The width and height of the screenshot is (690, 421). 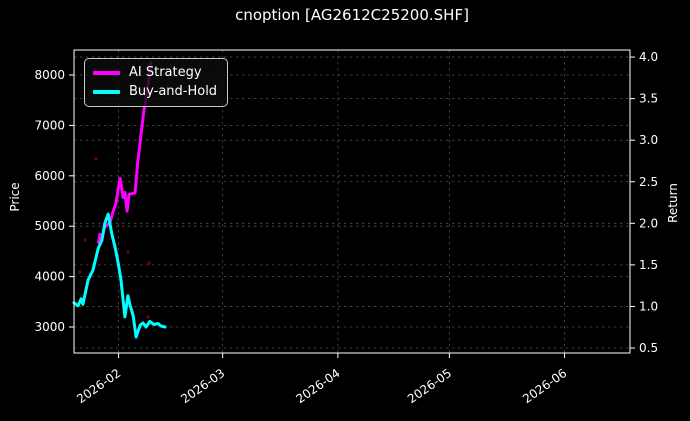 What do you see at coordinates (673, 203) in the screenshot?
I see `right-axis-label: Return` at bounding box center [673, 203].